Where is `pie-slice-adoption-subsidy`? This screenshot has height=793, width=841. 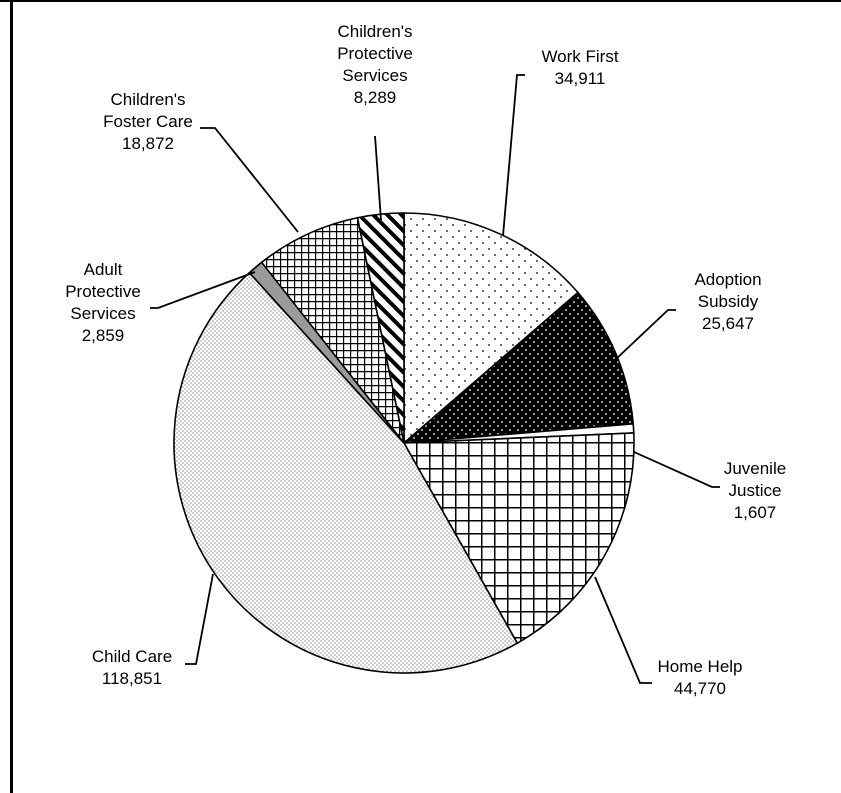
pie-slice-adoption-subsidy is located at coordinates (518, 368).